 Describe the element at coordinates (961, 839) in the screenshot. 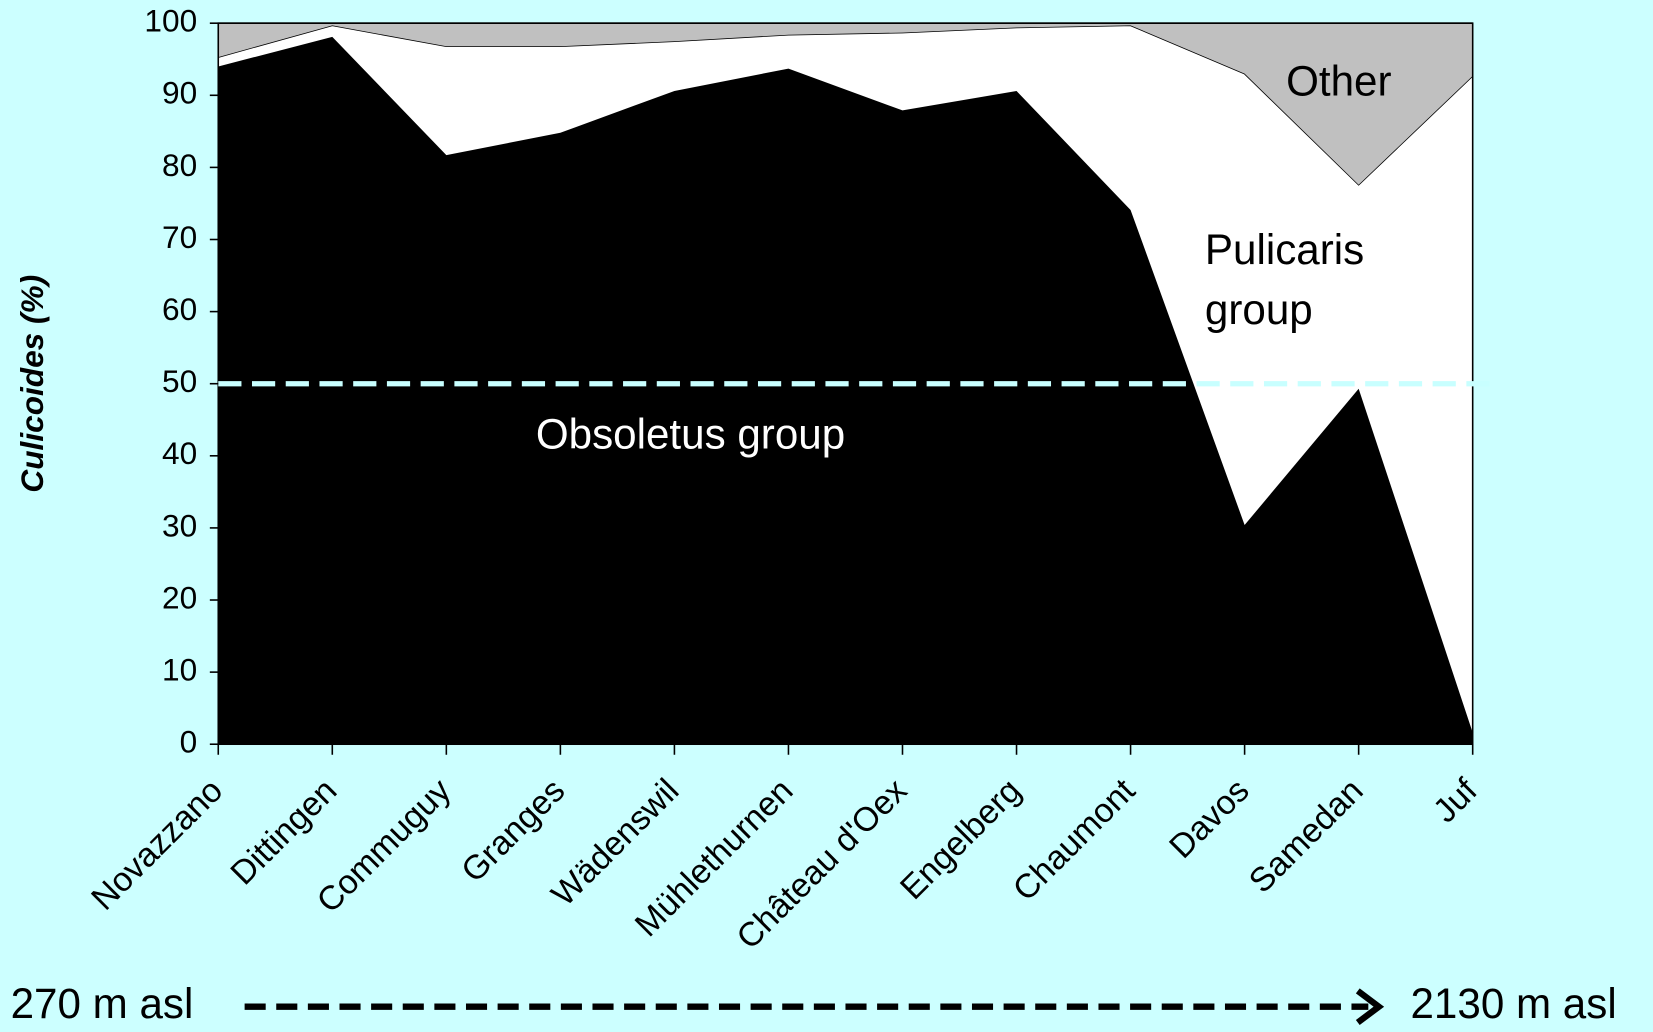

I see `x-tick-label: Engelberg` at that location.